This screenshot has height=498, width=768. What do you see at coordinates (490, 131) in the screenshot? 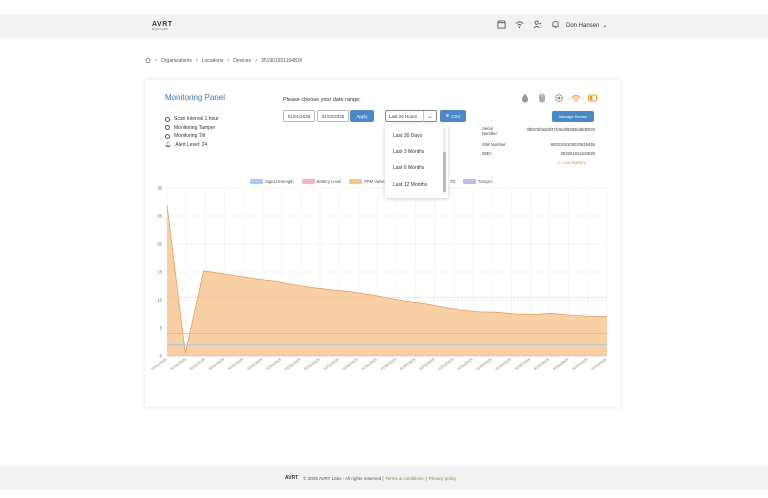
I see `serial-label: Serial Number:` at bounding box center [490, 131].